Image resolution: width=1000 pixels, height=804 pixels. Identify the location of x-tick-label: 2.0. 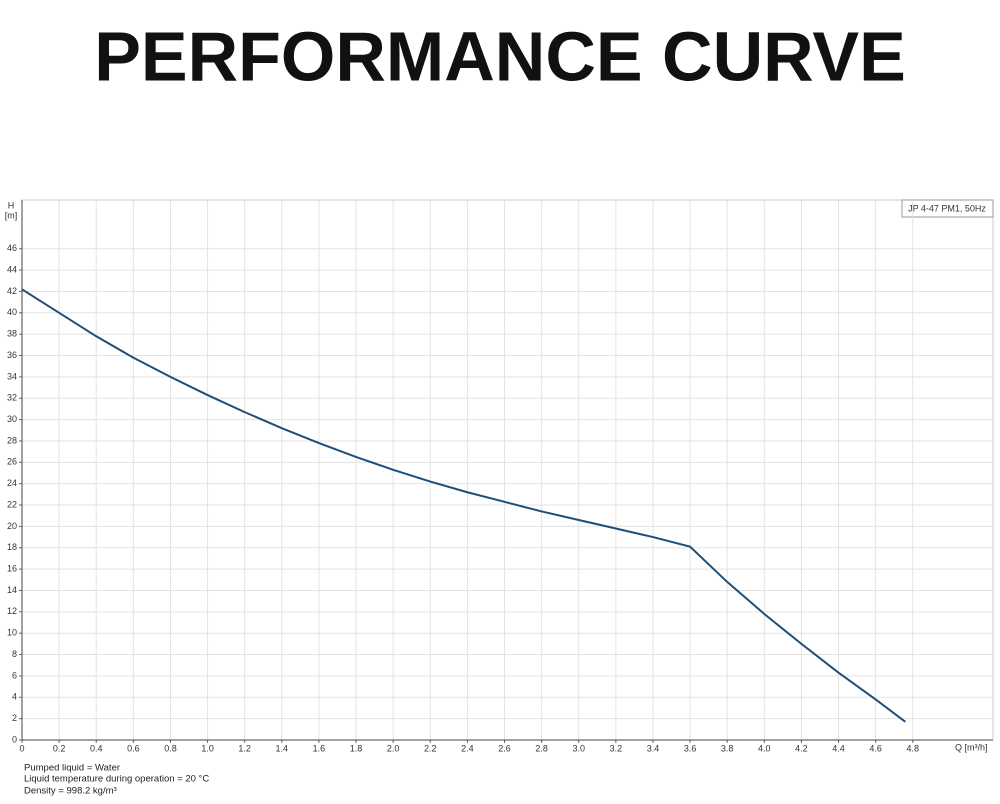
(393, 748).